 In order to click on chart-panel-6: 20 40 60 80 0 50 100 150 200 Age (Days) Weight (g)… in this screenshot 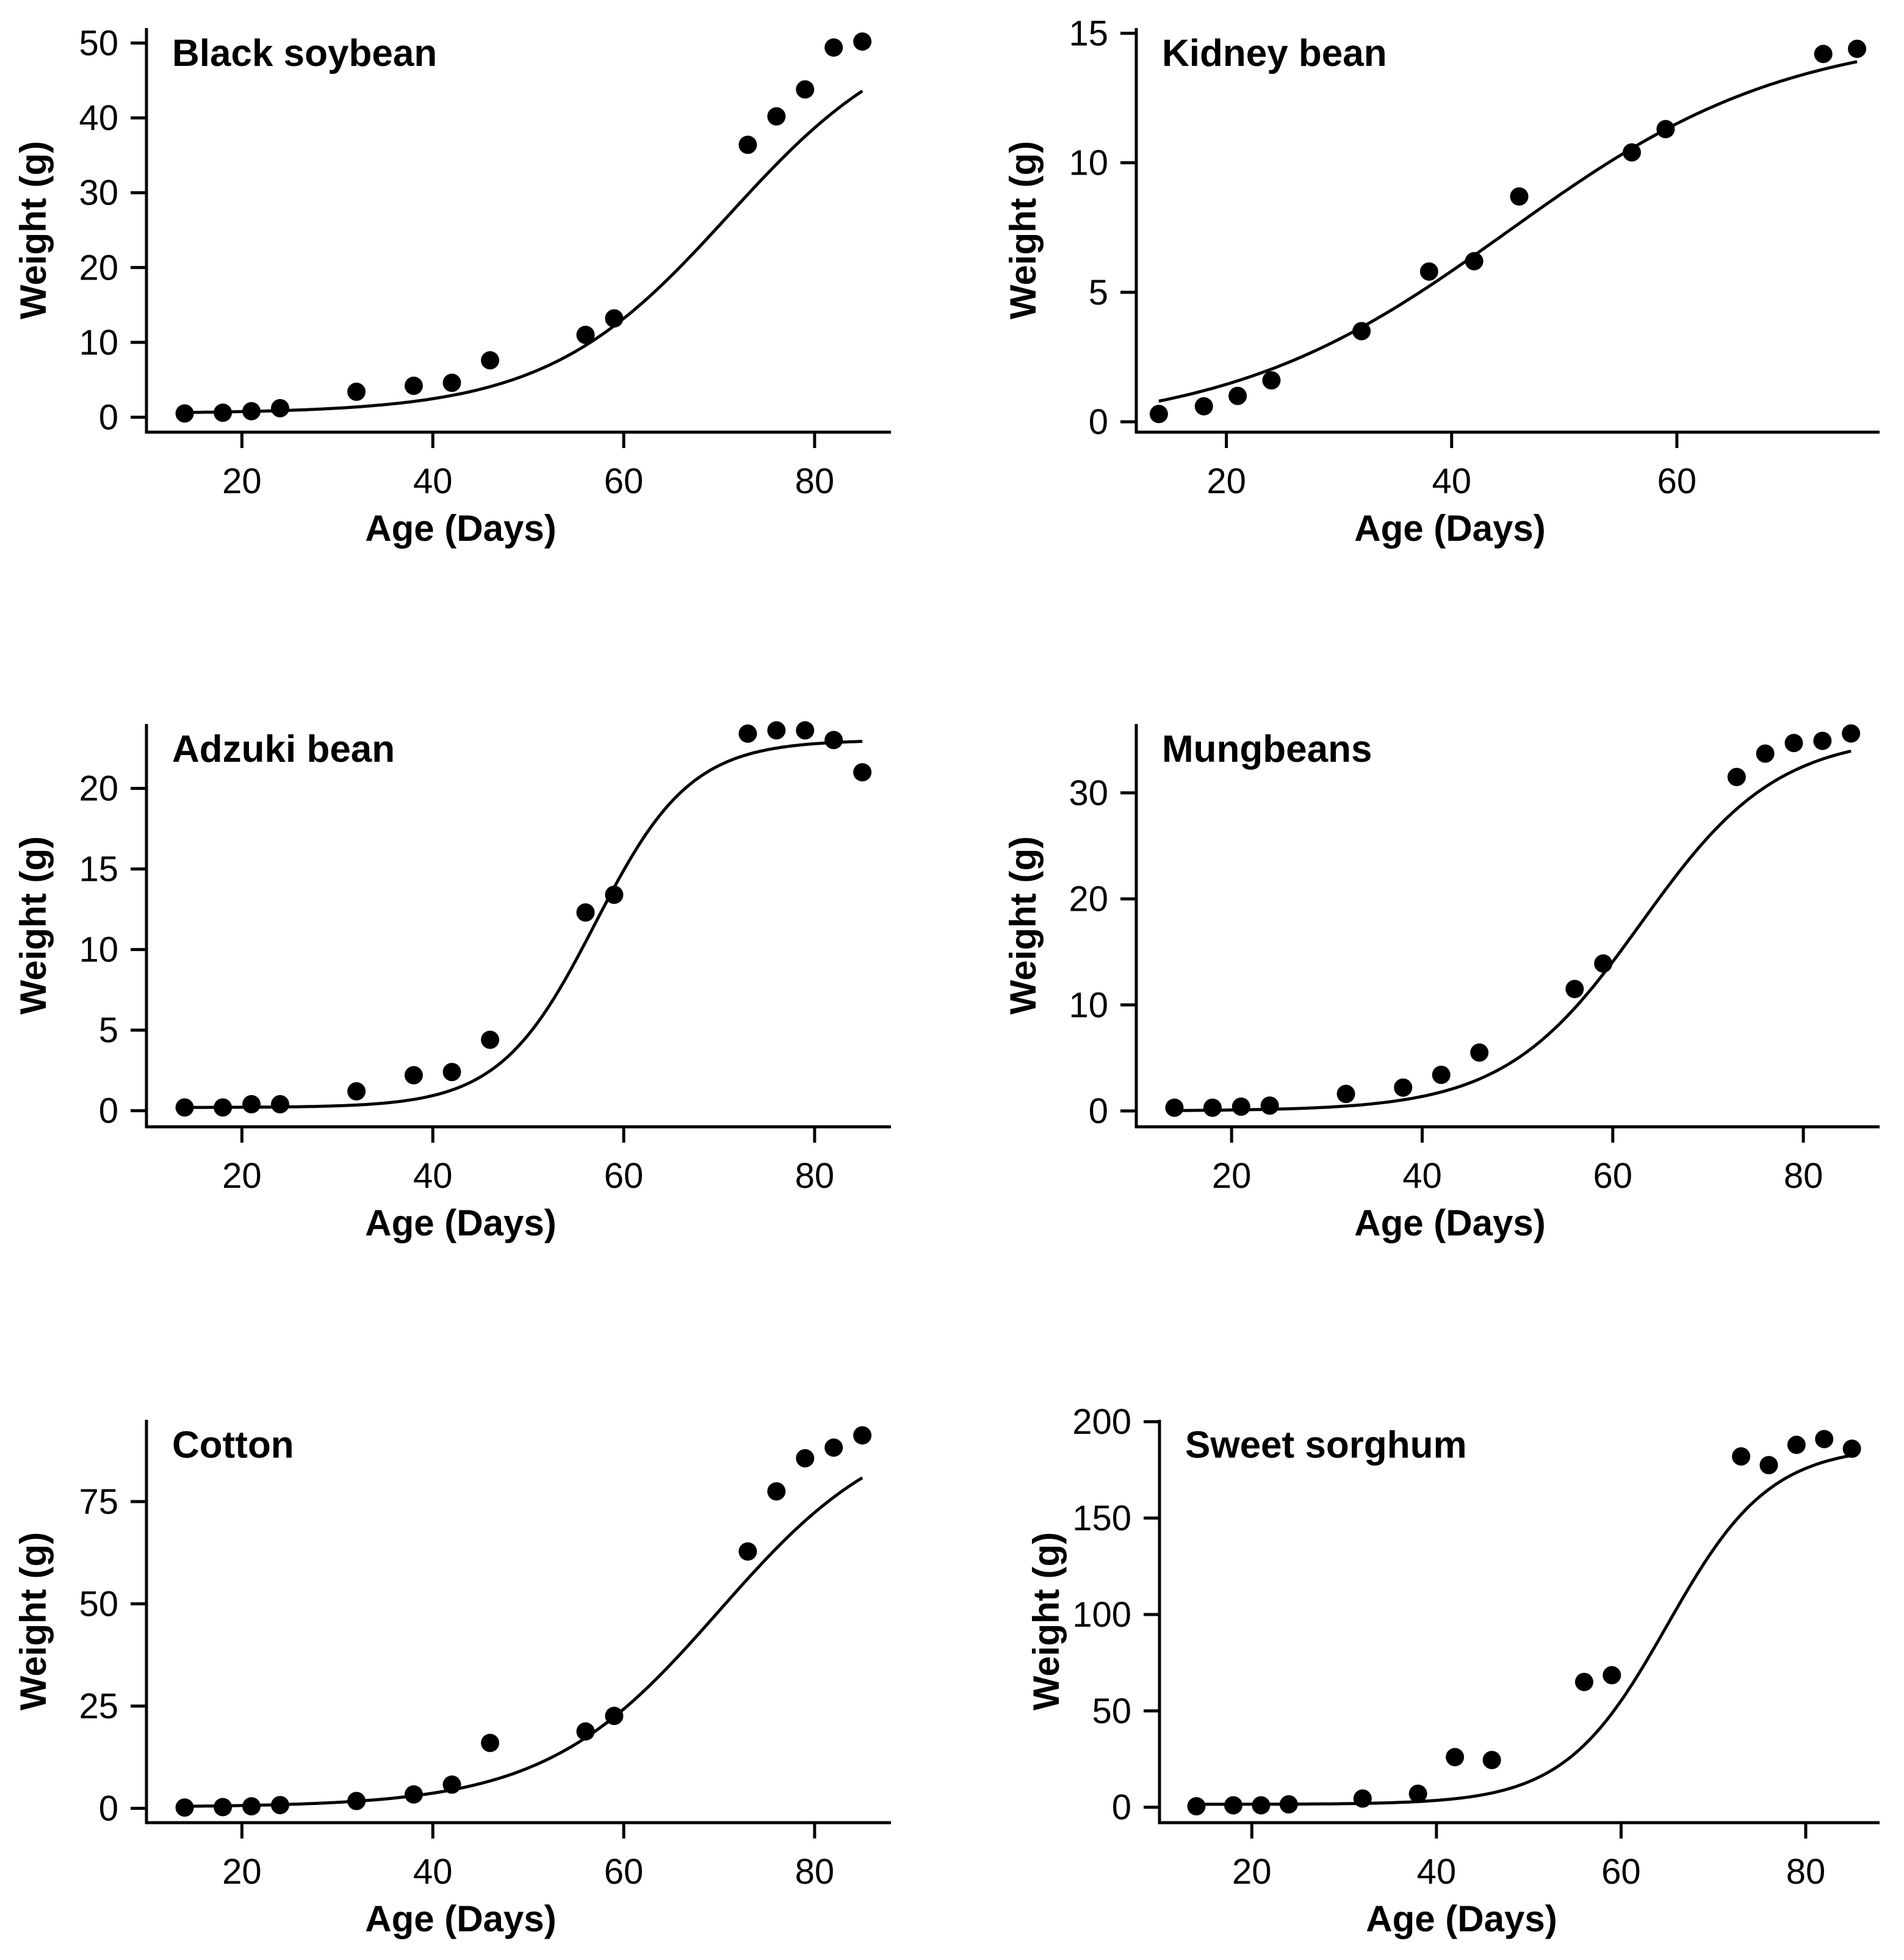, I will do `click(1453, 1671)`.